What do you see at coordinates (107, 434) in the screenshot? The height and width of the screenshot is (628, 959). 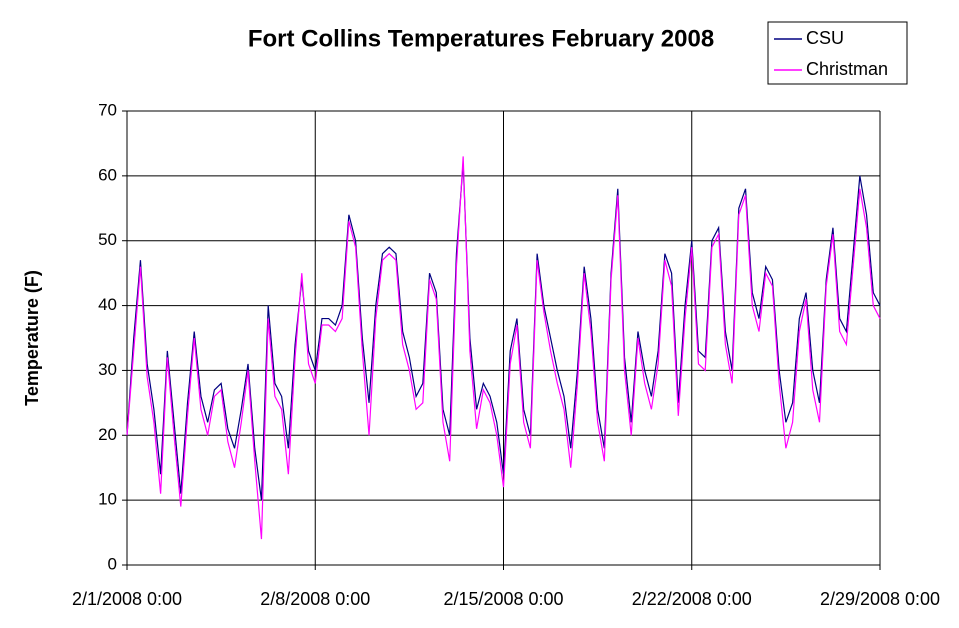 I see `y-tick-label: 20` at bounding box center [107, 434].